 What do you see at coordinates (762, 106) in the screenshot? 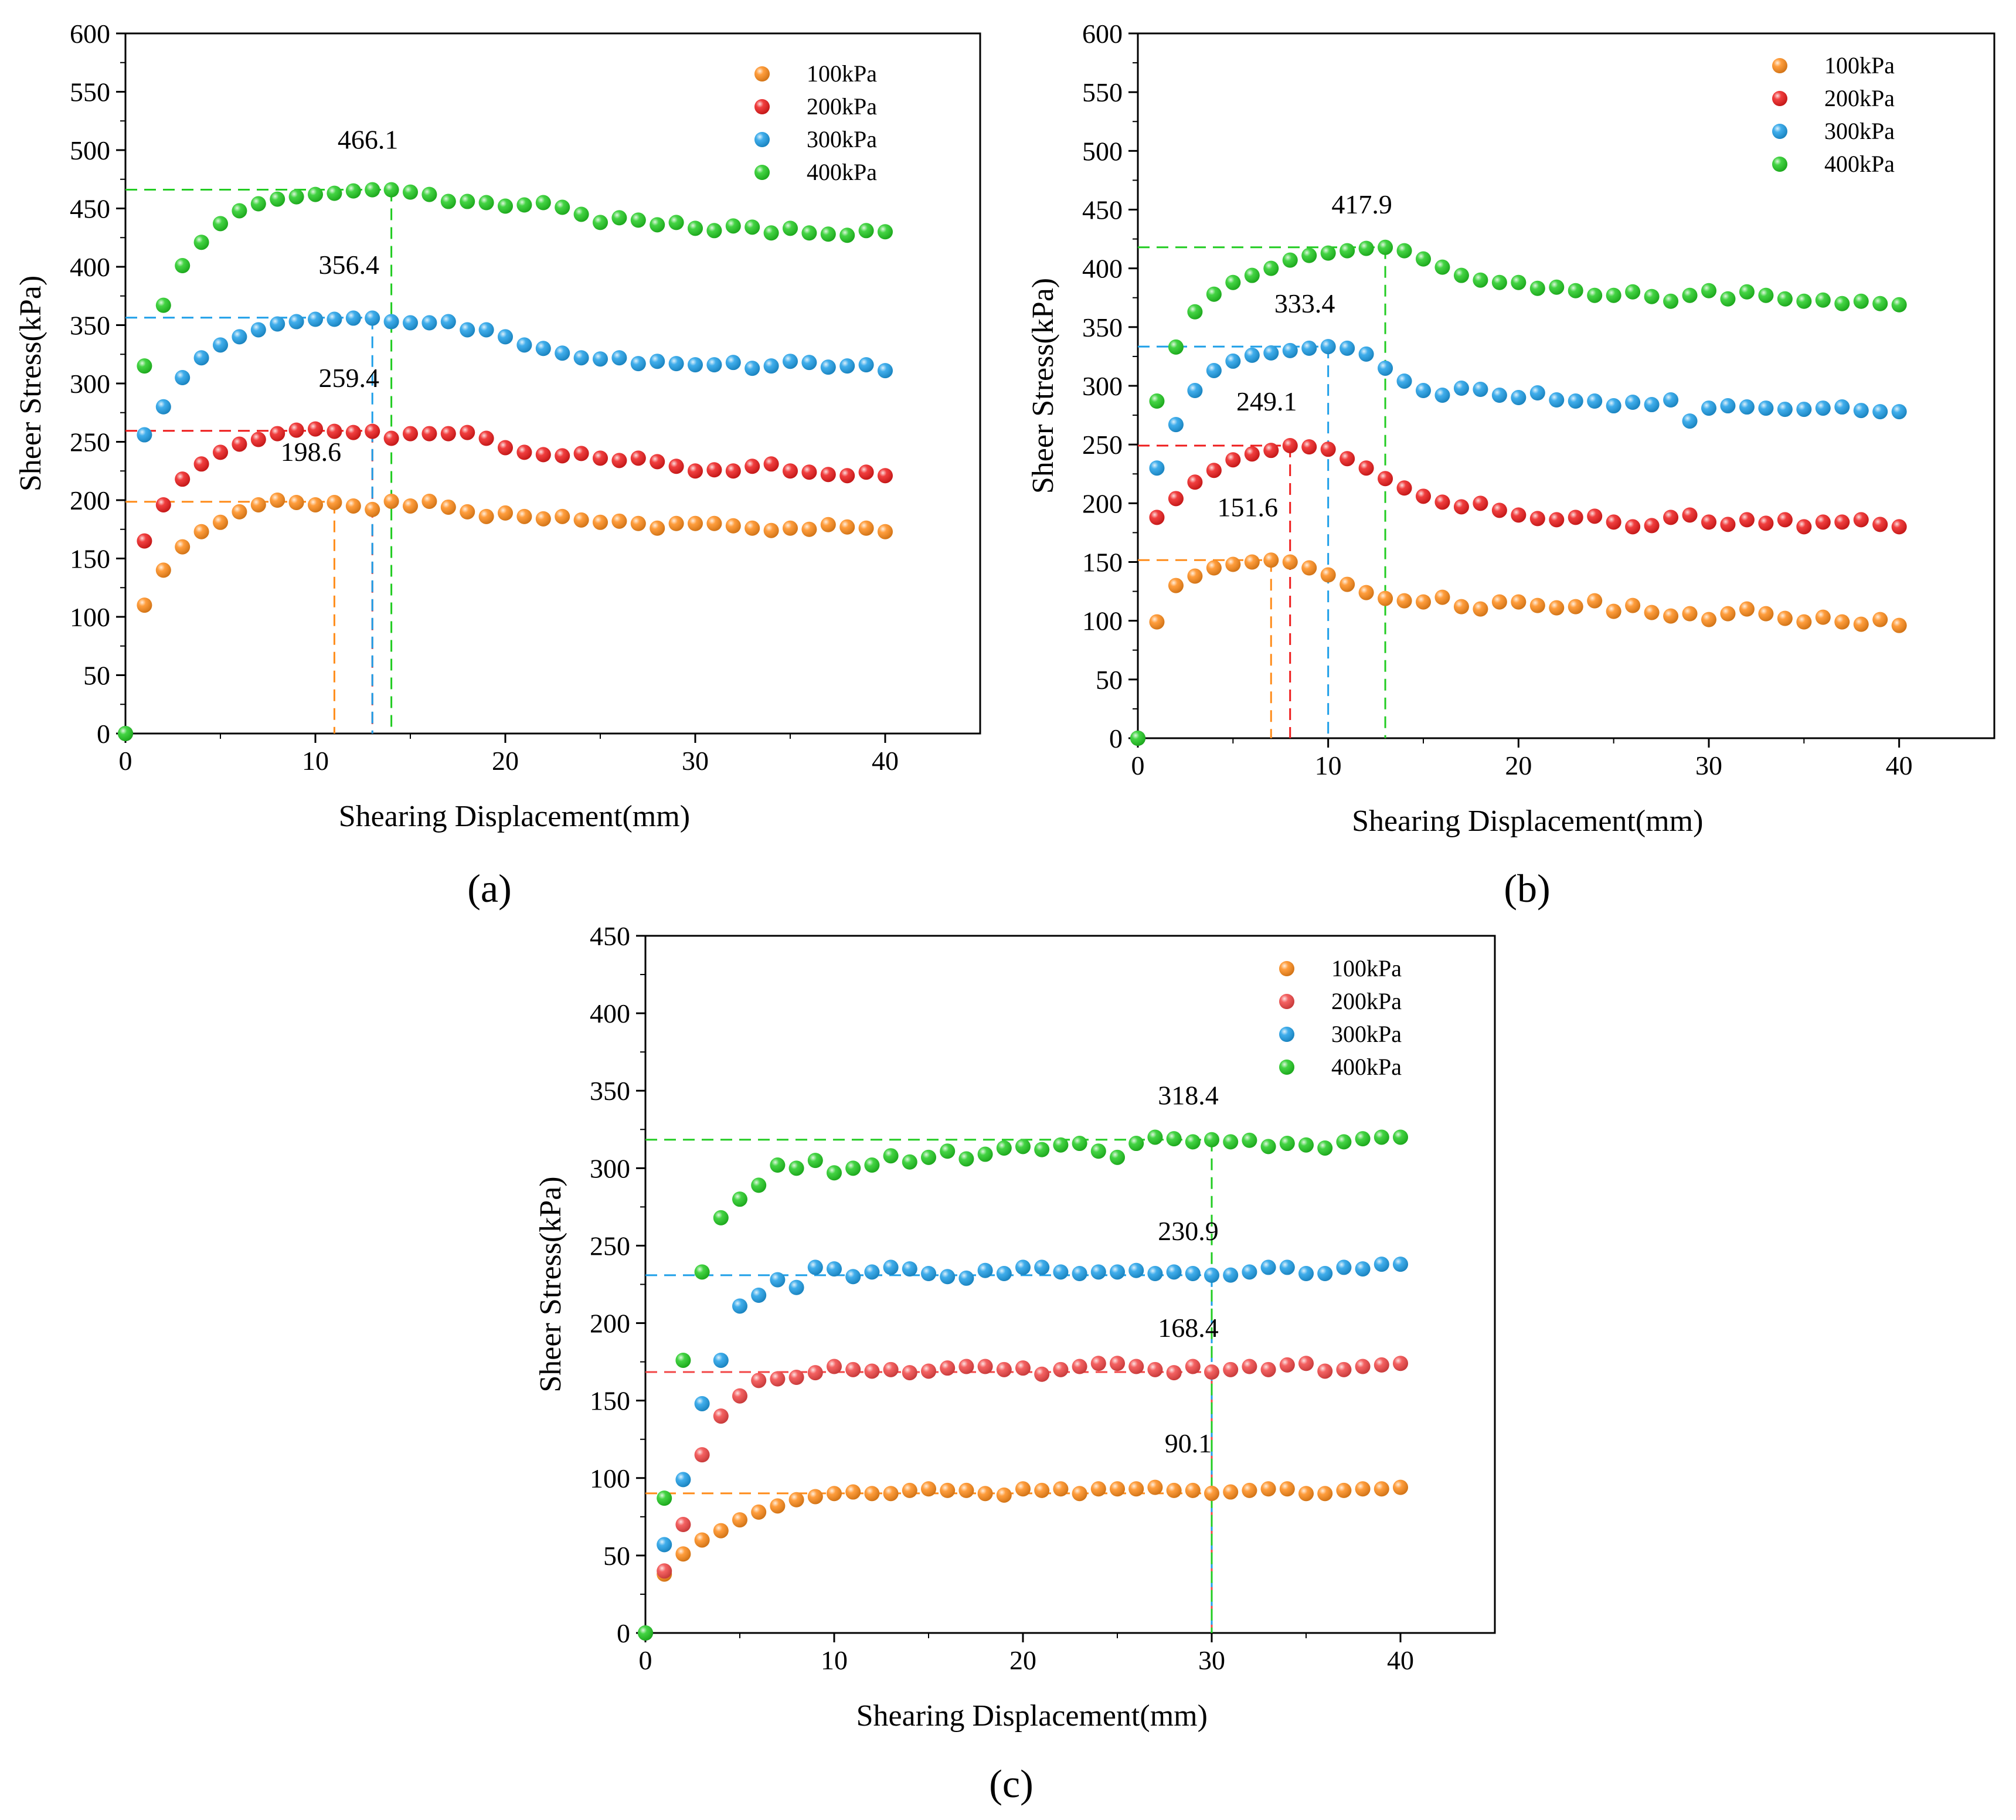
I see `chart-a-legend-marker-shine` at bounding box center [762, 106].